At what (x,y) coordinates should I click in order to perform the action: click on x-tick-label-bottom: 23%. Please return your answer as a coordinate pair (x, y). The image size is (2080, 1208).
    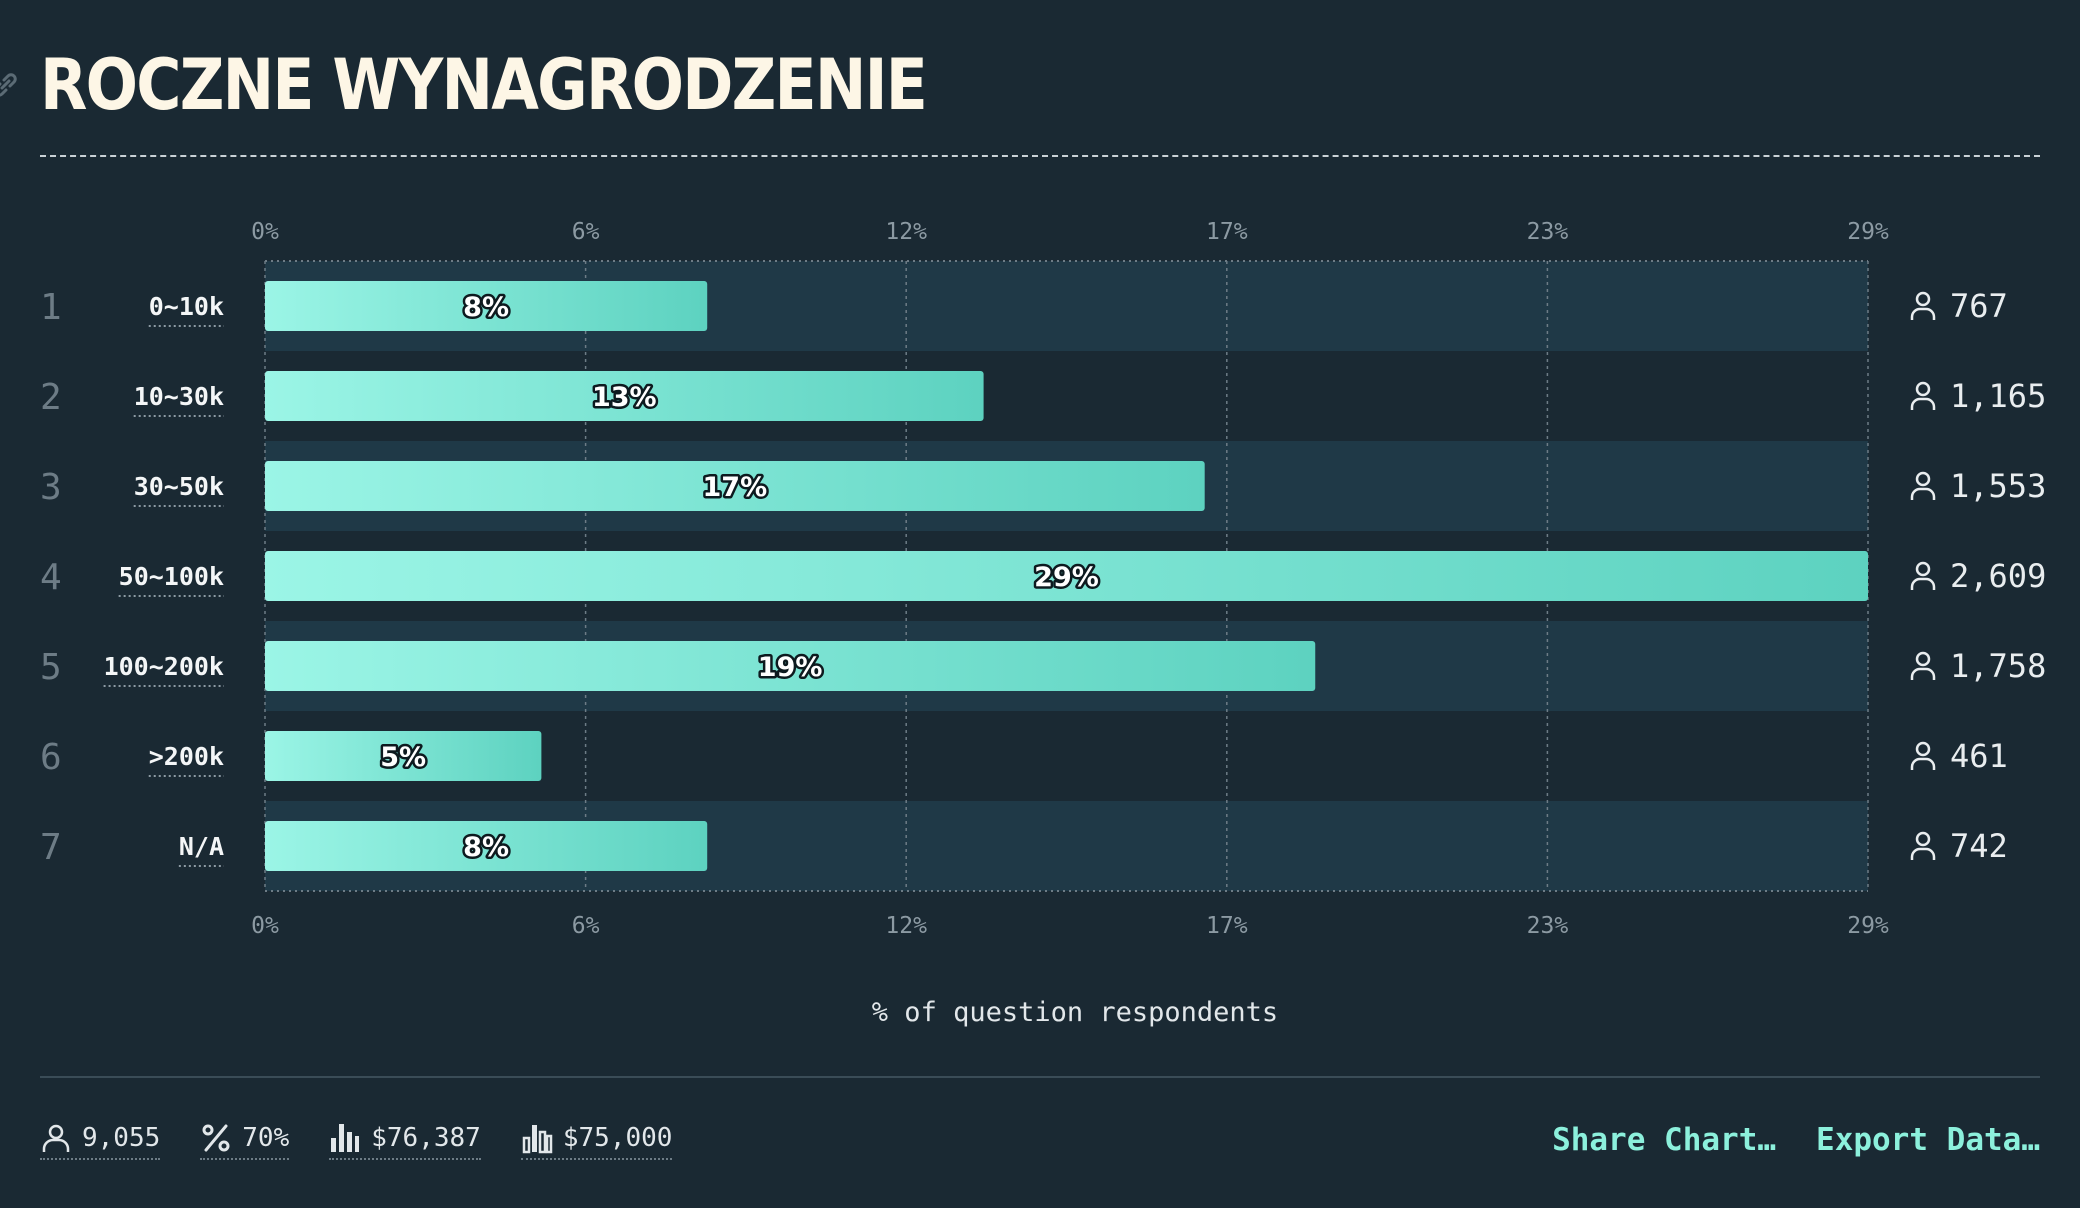
    Looking at the image, I should click on (1548, 926).